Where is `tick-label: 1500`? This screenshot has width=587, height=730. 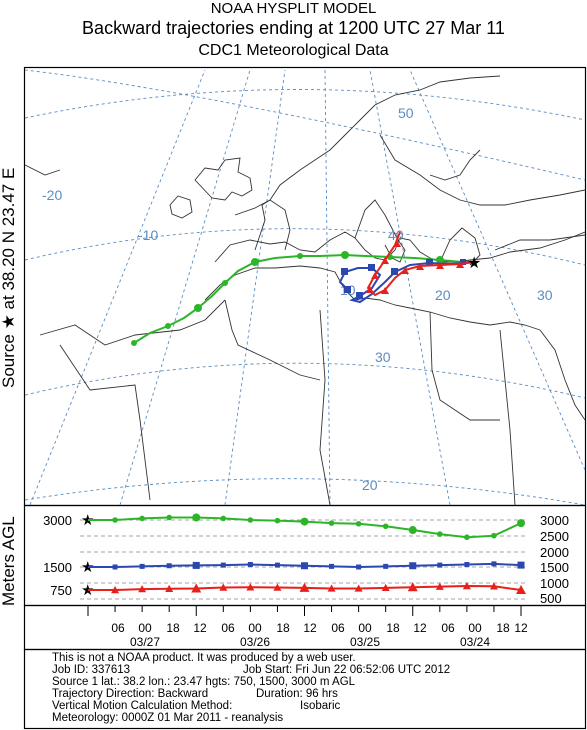
tick-label: 1500 is located at coordinates (57, 567).